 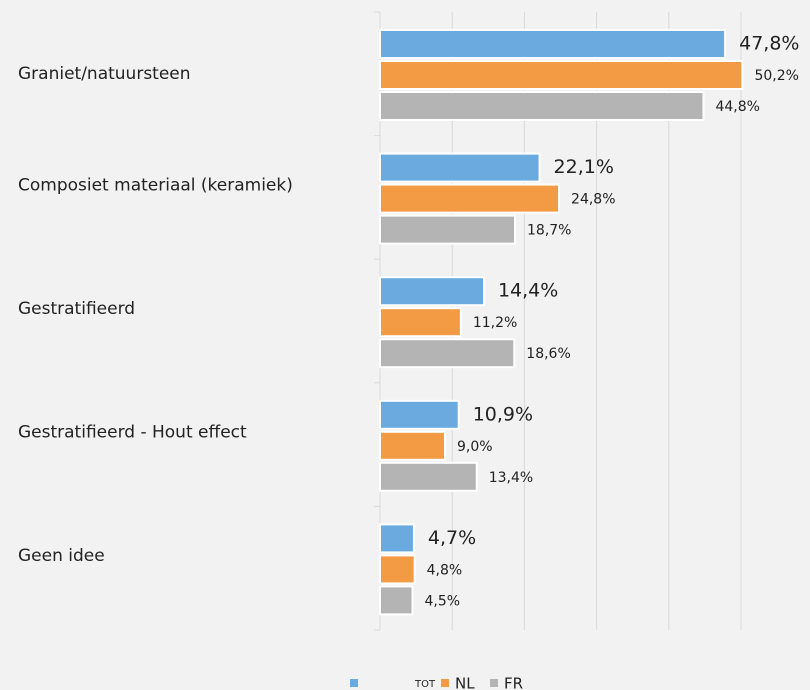 What do you see at coordinates (132, 433) in the screenshot?
I see `category-label: Gestratifieerd - Hout effect` at bounding box center [132, 433].